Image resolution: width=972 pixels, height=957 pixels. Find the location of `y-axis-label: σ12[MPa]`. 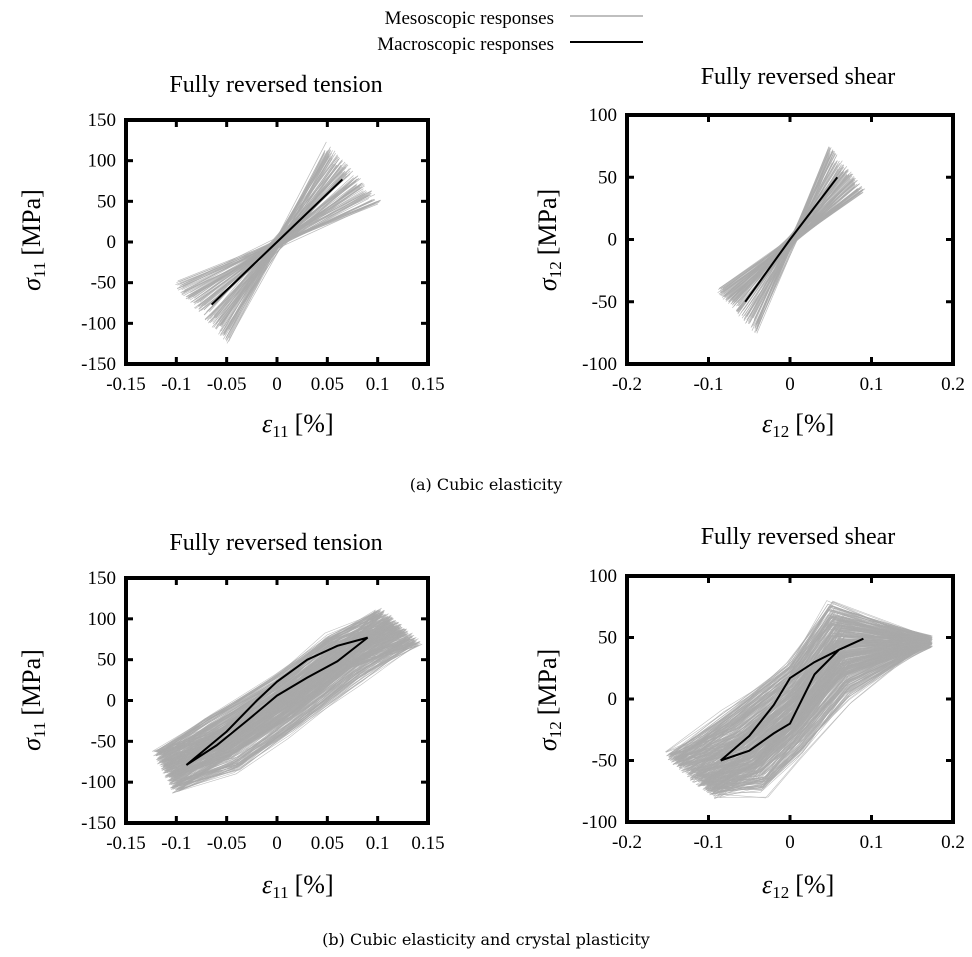

y-axis-label: σ12[MPa] is located at coordinates (549, 700).